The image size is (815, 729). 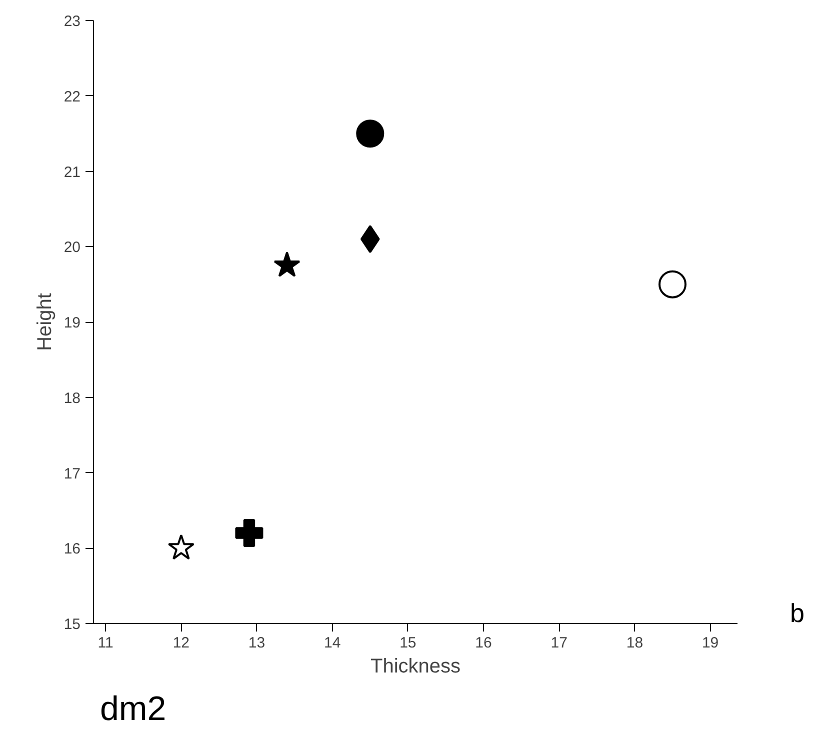 I want to click on y-tick-label: 15, so click(x=72, y=624).